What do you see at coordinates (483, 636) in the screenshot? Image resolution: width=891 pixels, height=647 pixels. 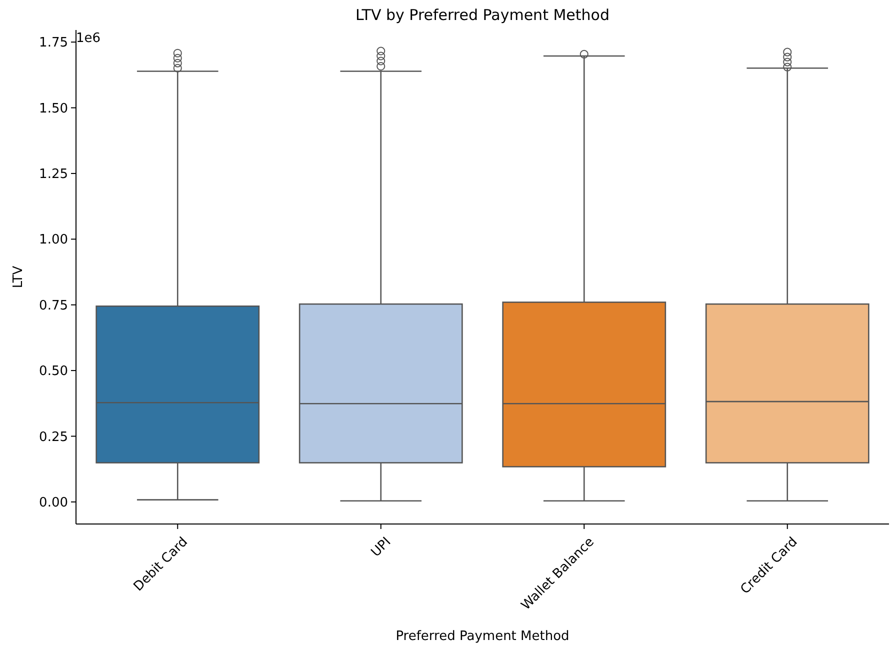 I see `x-axis-title: Preferred Payment Method` at bounding box center [483, 636].